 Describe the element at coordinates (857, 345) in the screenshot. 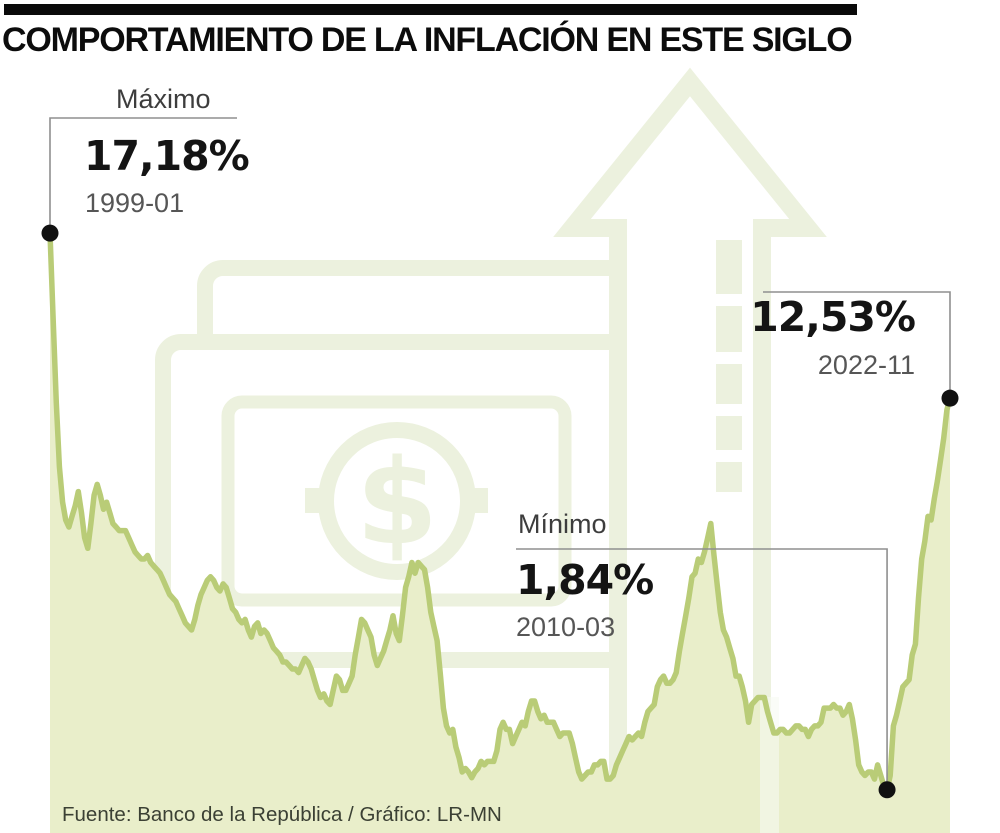

I see `latest-callout` at that location.